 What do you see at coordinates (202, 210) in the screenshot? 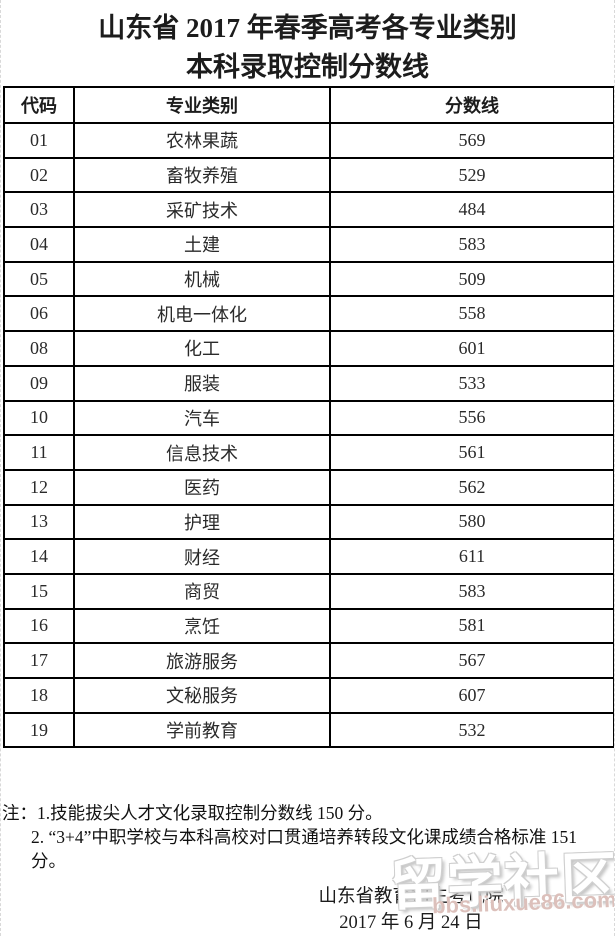
I see `category-cell: 采矿技术` at bounding box center [202, 210].